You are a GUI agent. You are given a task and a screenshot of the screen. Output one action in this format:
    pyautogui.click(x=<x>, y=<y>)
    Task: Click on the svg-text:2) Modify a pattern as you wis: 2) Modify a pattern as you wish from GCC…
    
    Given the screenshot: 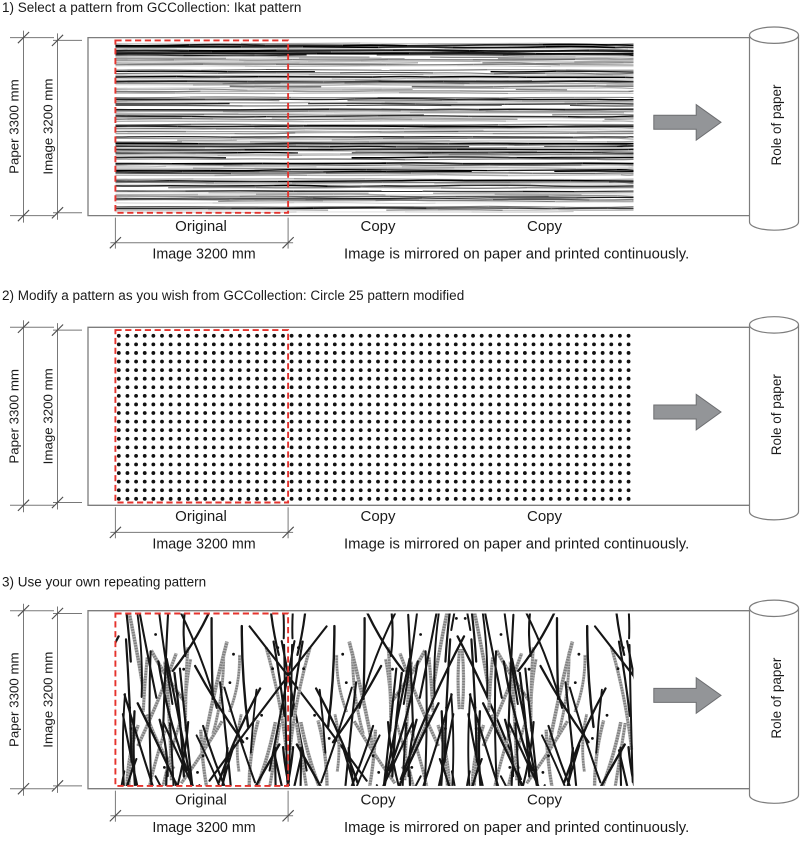 What is the action you would take?
    pyautogui.click(x=233, y=295)
    